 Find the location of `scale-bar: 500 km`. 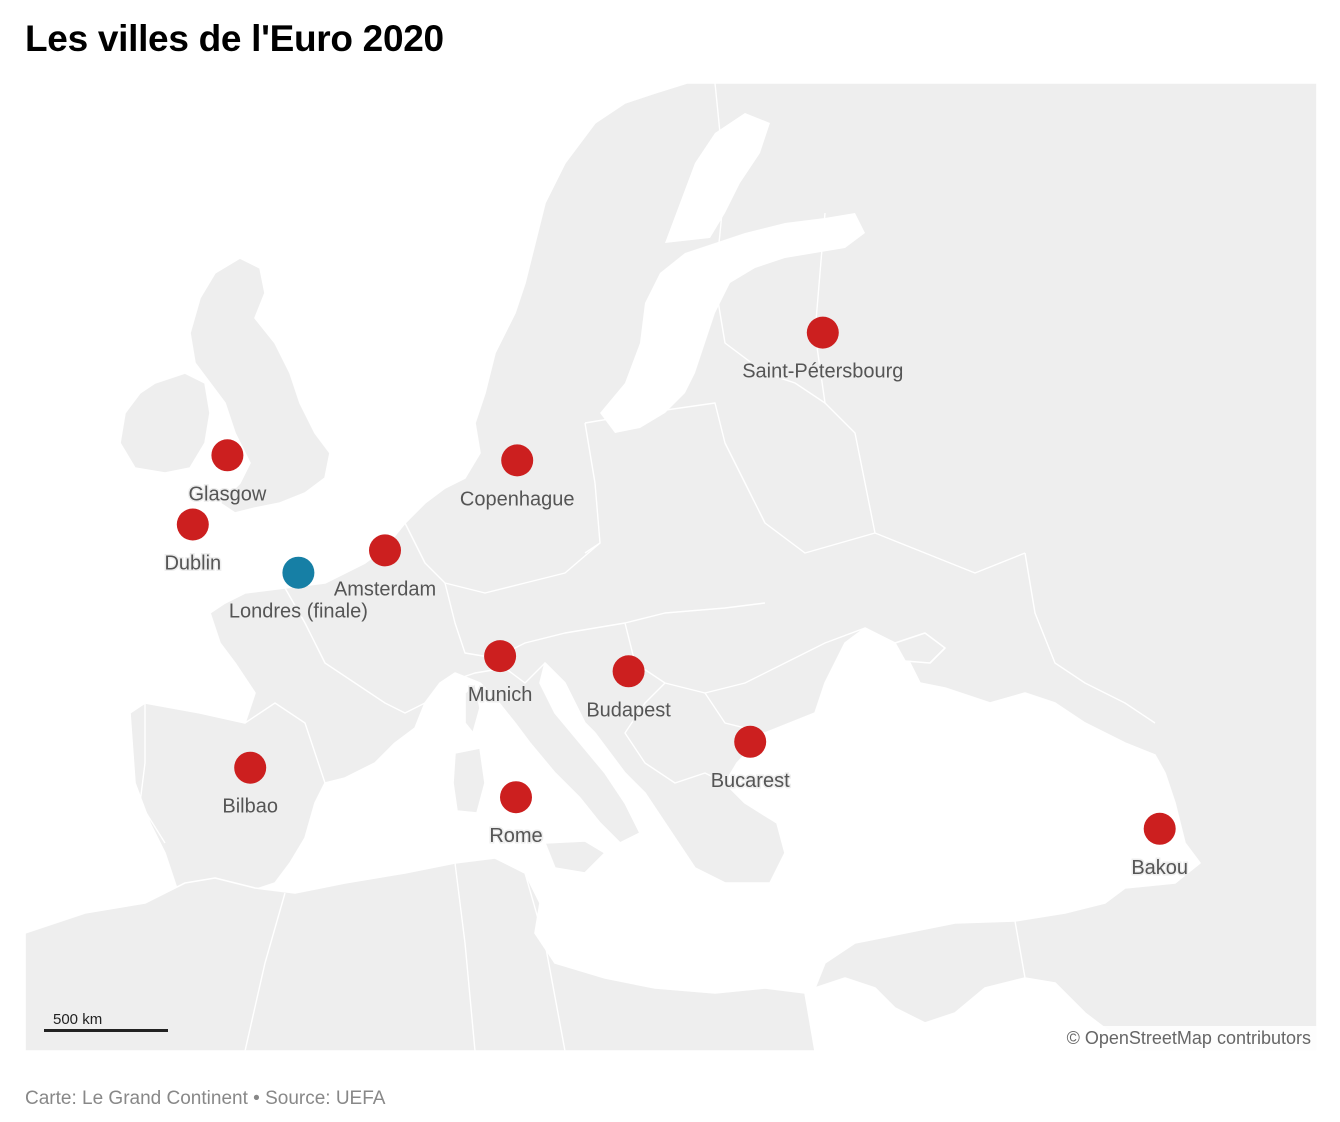

scale-bar: 500 km is located at coordinates (107, 1020).